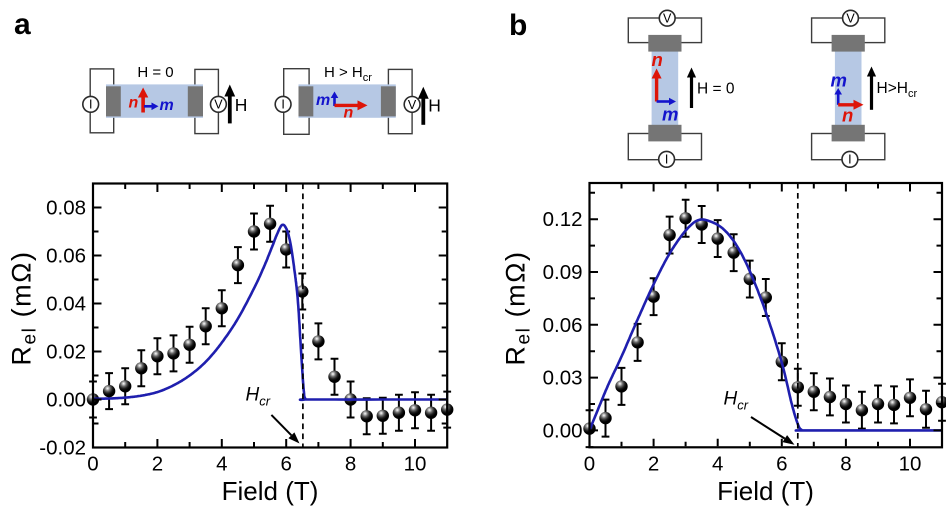  What do you see at coordinates (66, 352) in the screenshot?
I see `svg-text: 0.02` at bounding box center [66, 352].